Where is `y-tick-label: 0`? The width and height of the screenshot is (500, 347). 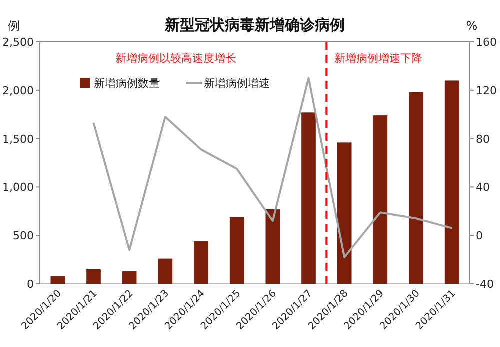 y-tick-label: 0 is located at coordinates (30, 284).